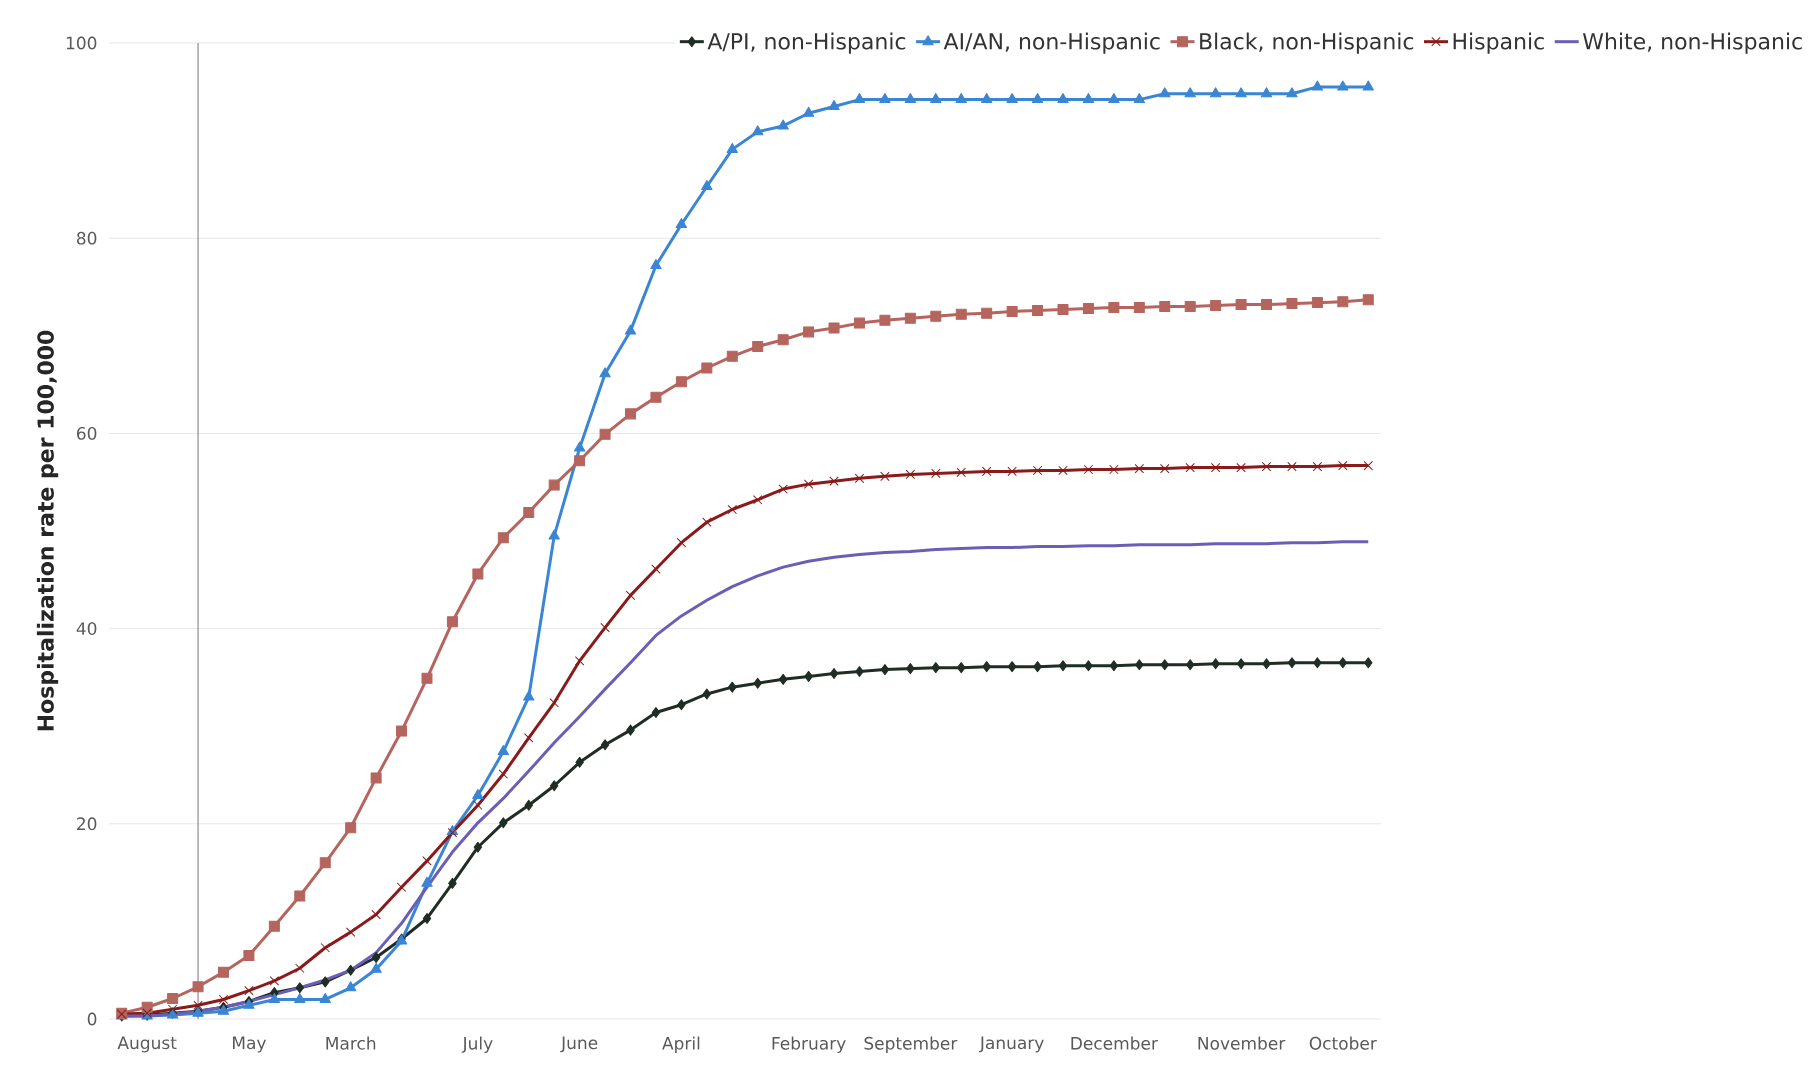 The width and height of the screenshot is (1820, 1066). I want to click on legend-label: White, non-Hispanic, so click(1692, 43).